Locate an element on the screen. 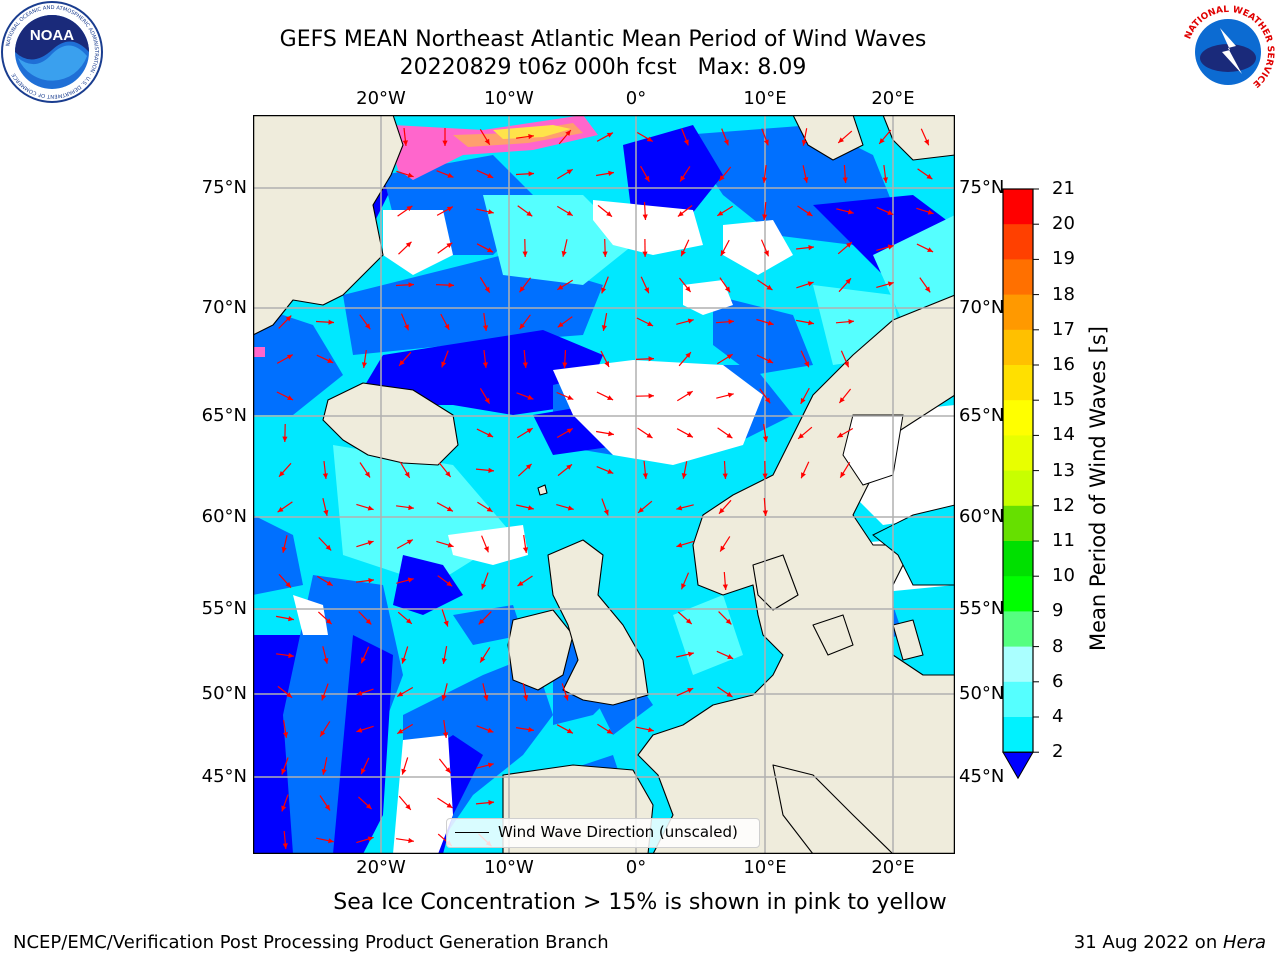  map-legend: Wind Wave Direction (unscaled) is located at coordinates (603, 833).